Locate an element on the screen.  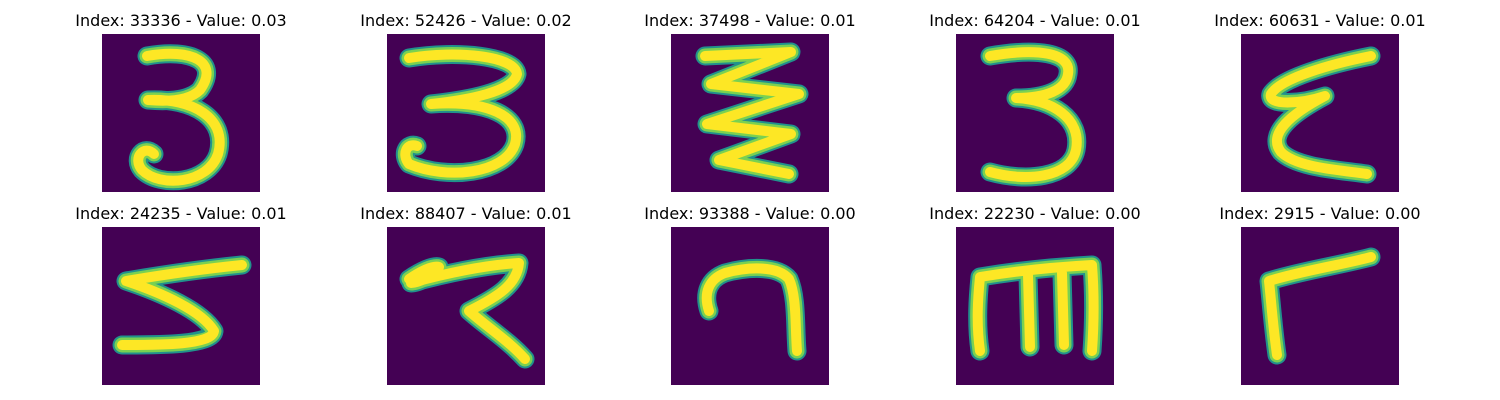
panel-8: Index: 93388 - Value: 0.00 is located at coordinates (750, 295).